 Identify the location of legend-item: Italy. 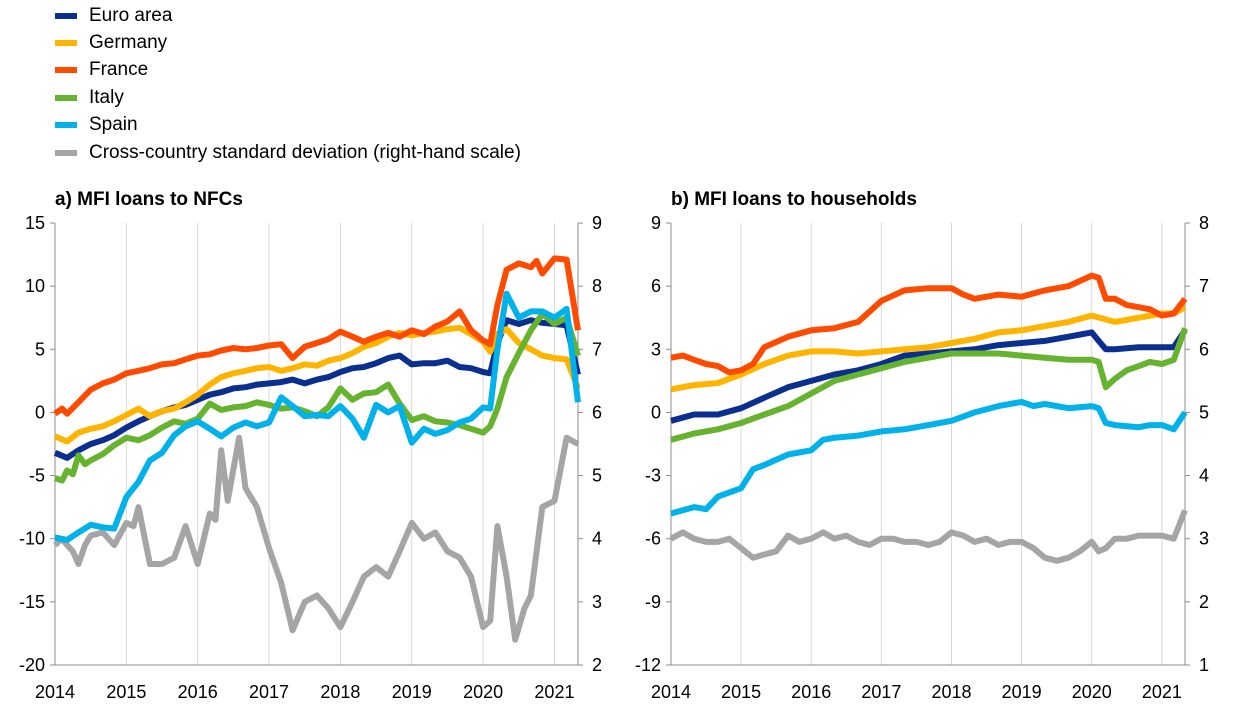
(288, 97).